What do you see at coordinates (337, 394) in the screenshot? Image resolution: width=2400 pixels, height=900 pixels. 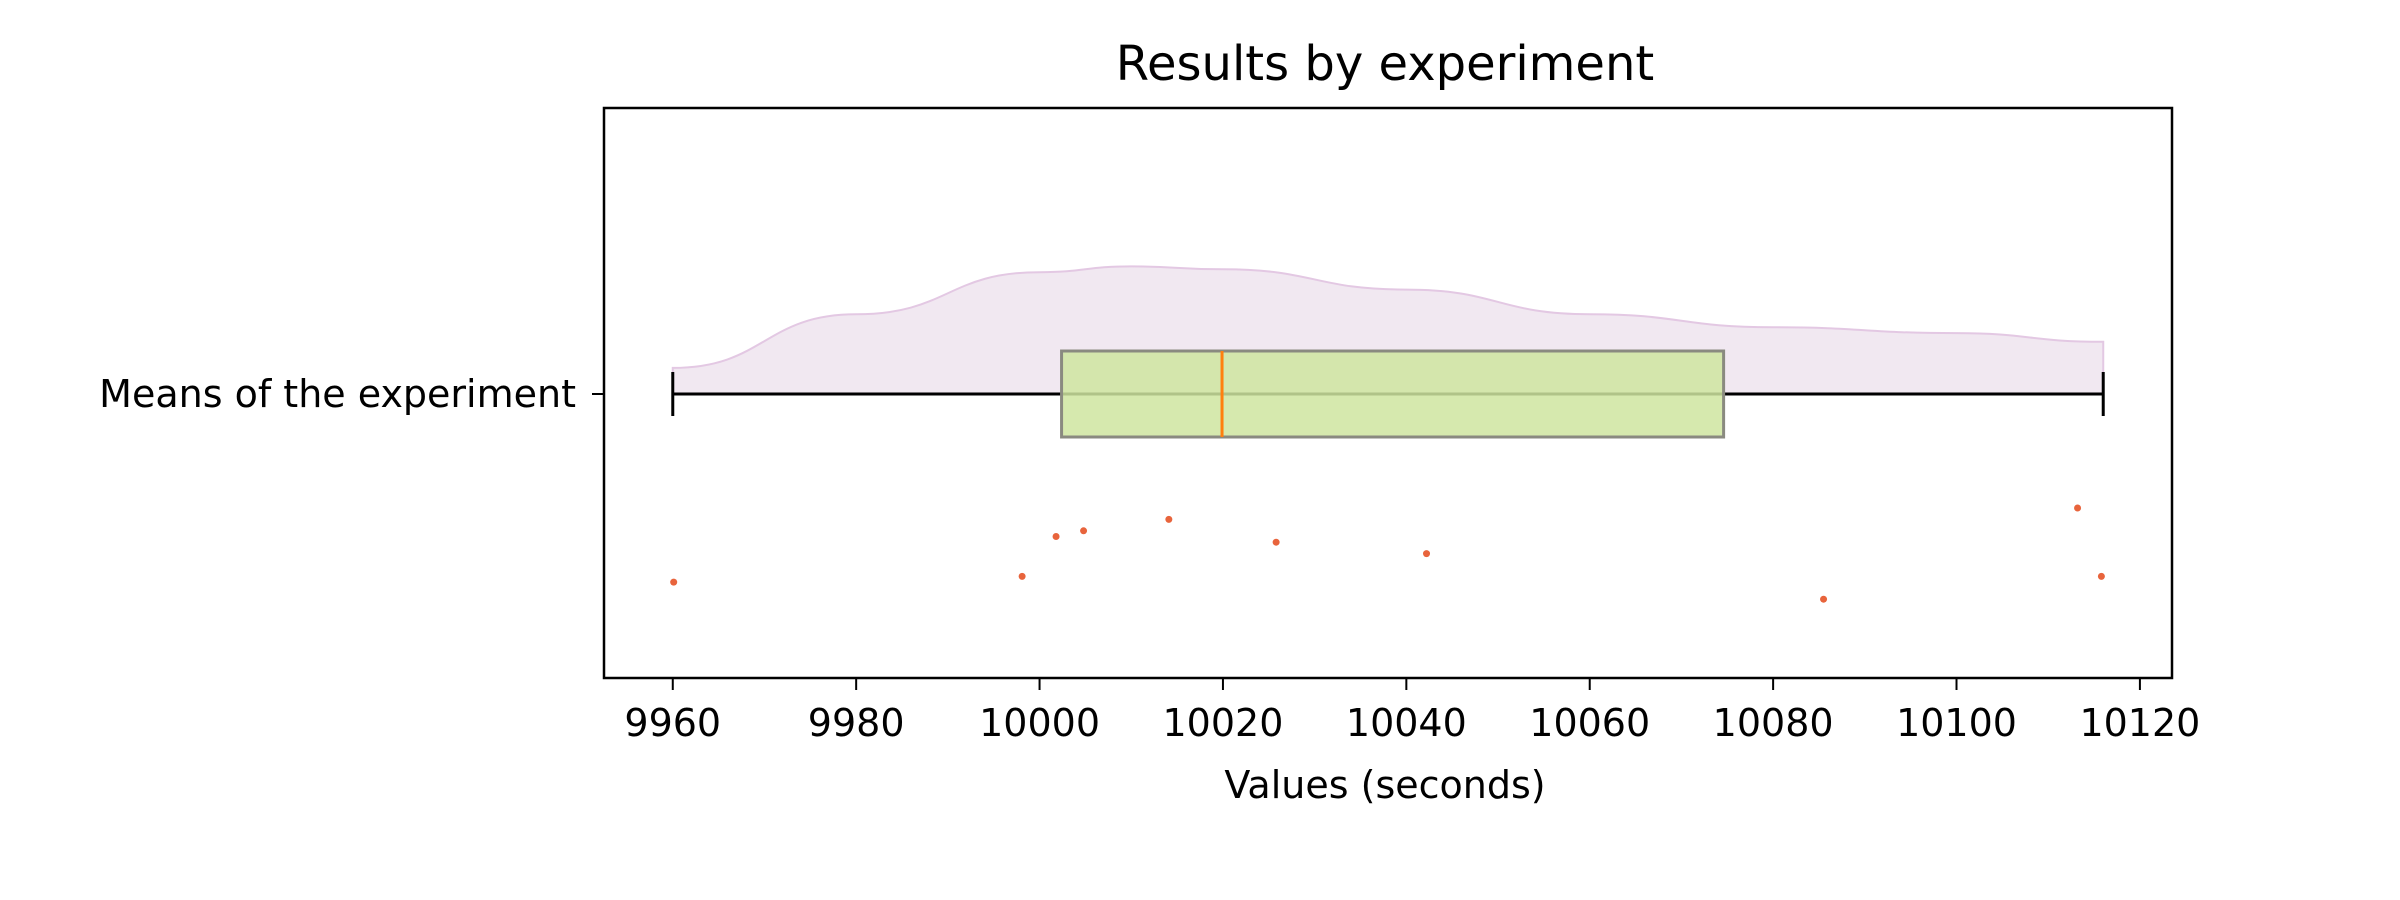 I see `y-category-label: Means of the experiment` at bounding box center [337, 394].